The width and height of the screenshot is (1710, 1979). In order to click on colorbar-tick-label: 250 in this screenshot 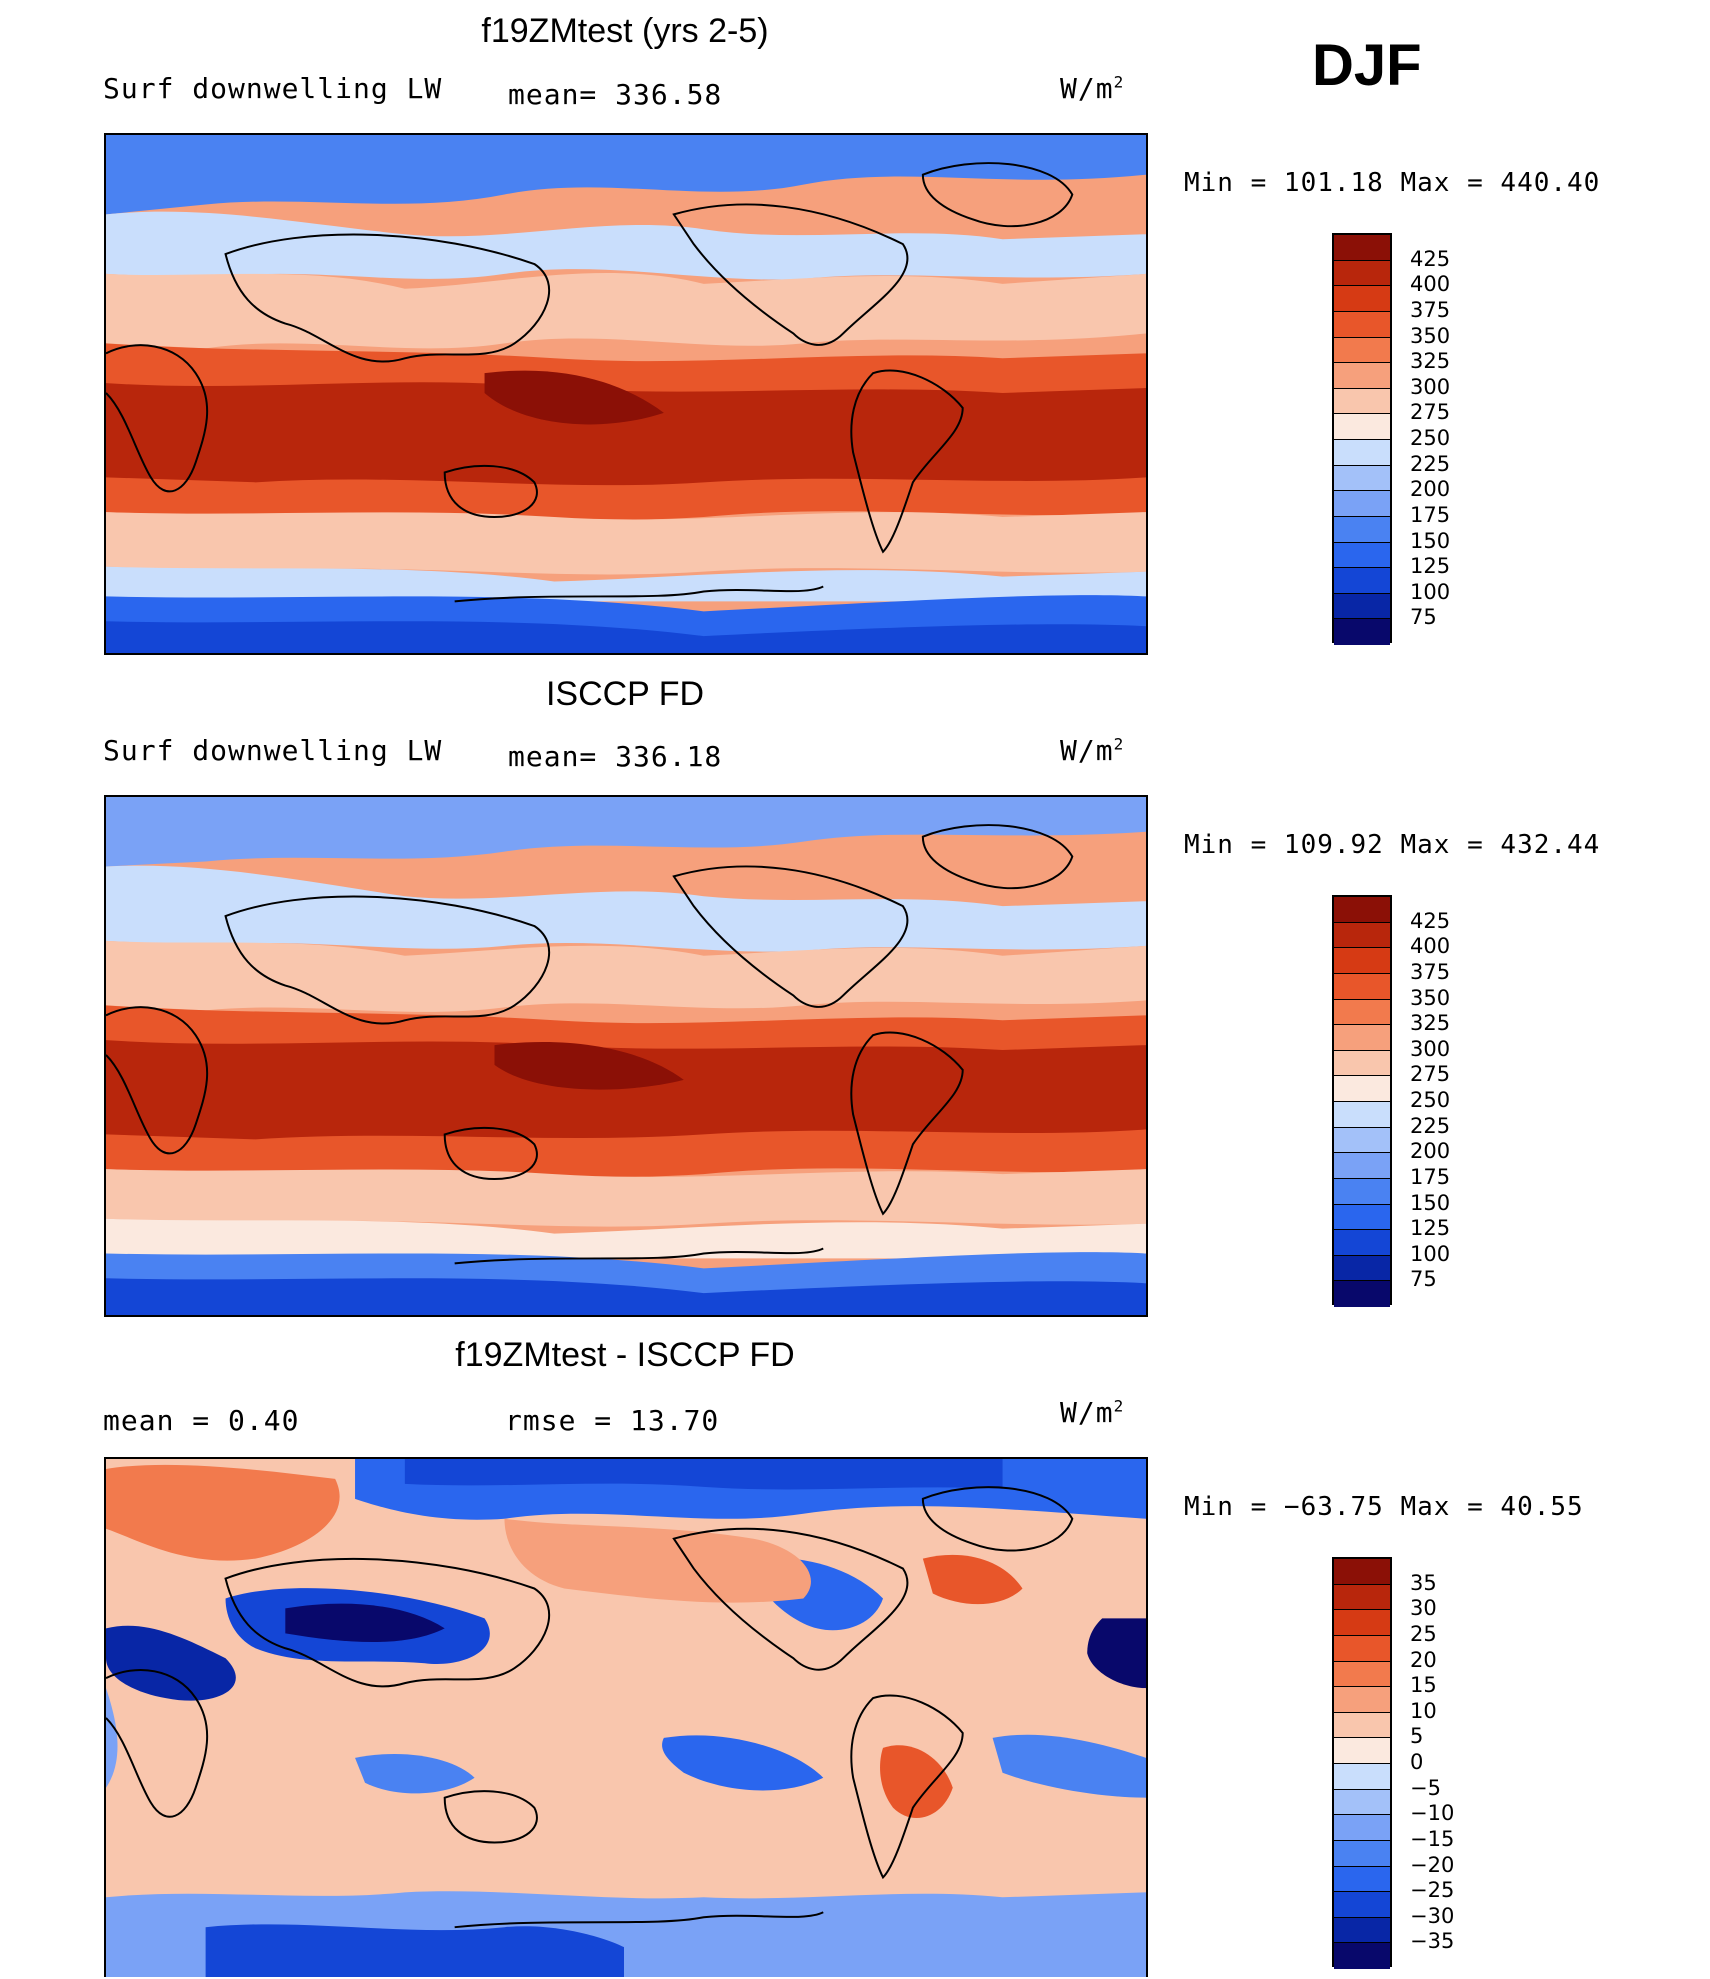, I will do `click(1430, 1100)`.